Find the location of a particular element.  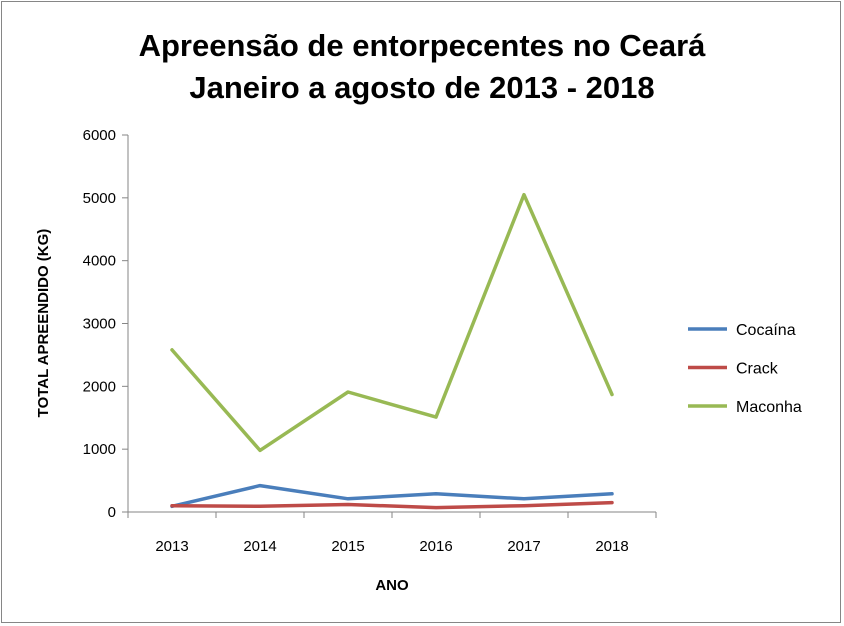

y-axis-title: TOTAL APREENDIDO (KG) is located at coordinates (43, 323).